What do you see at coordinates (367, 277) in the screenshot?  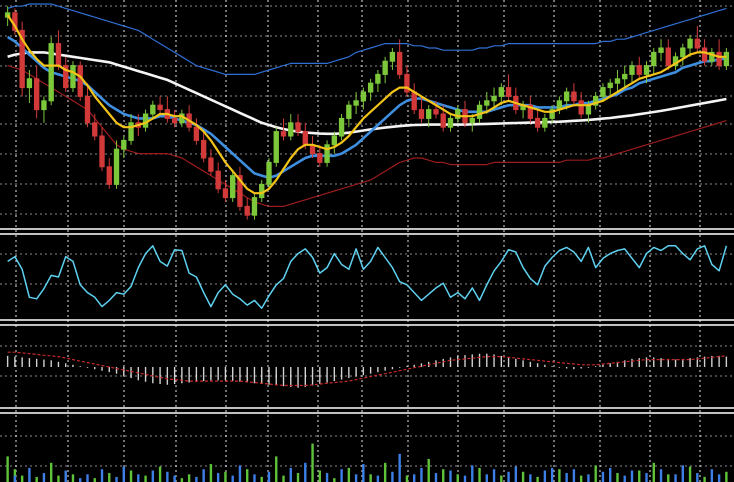 I see `oscillator-line` at bounding box center [367, 277].